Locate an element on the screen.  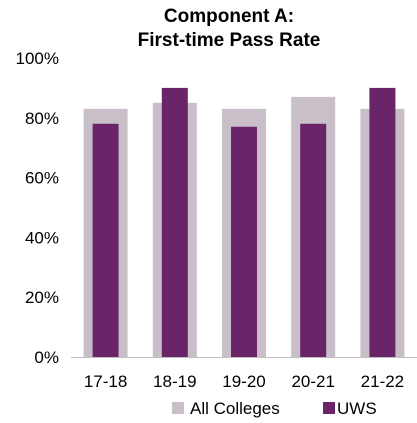
legend: All Colleges UWS is located at coordinates (274, 408).